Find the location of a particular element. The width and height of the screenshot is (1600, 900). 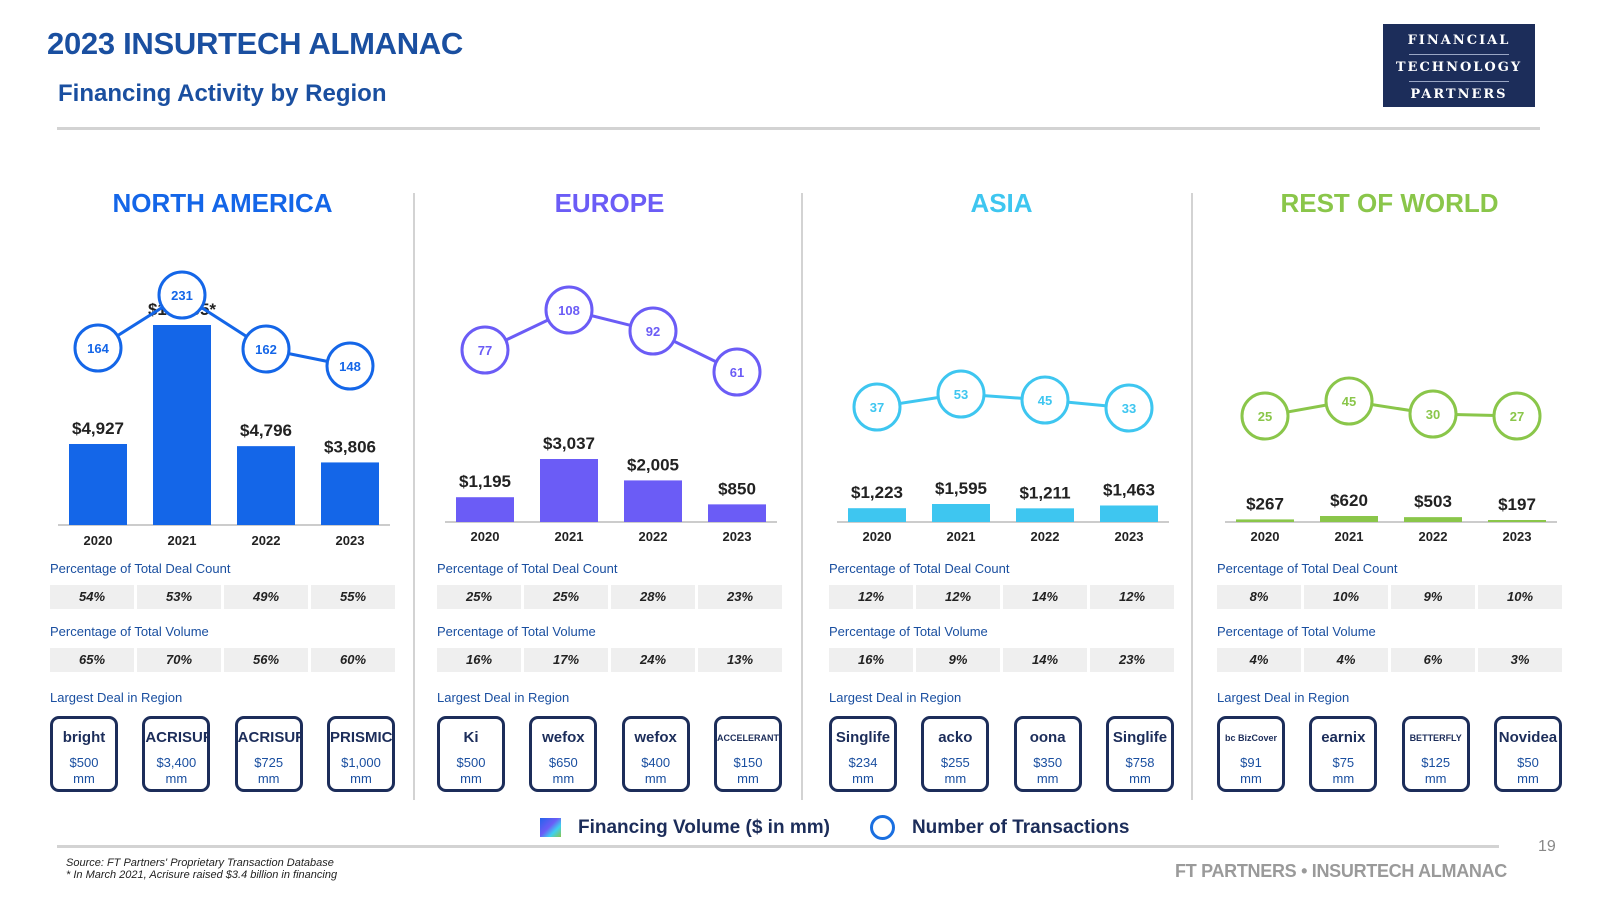

deal-amount: $50 is located at coordinates (1528, 762).